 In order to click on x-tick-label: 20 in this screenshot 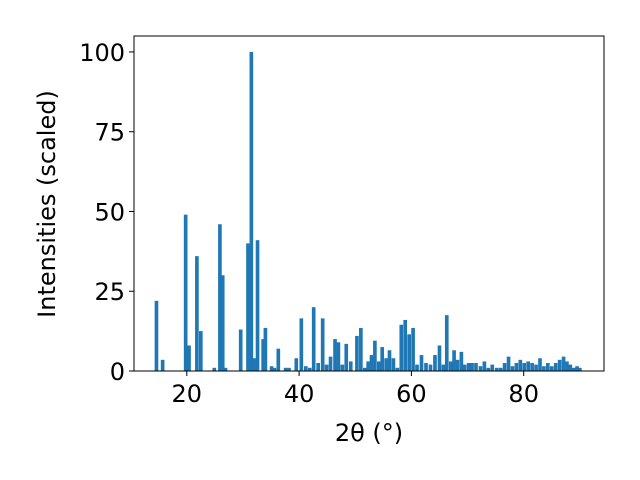, I will do `click(187, 394)`.